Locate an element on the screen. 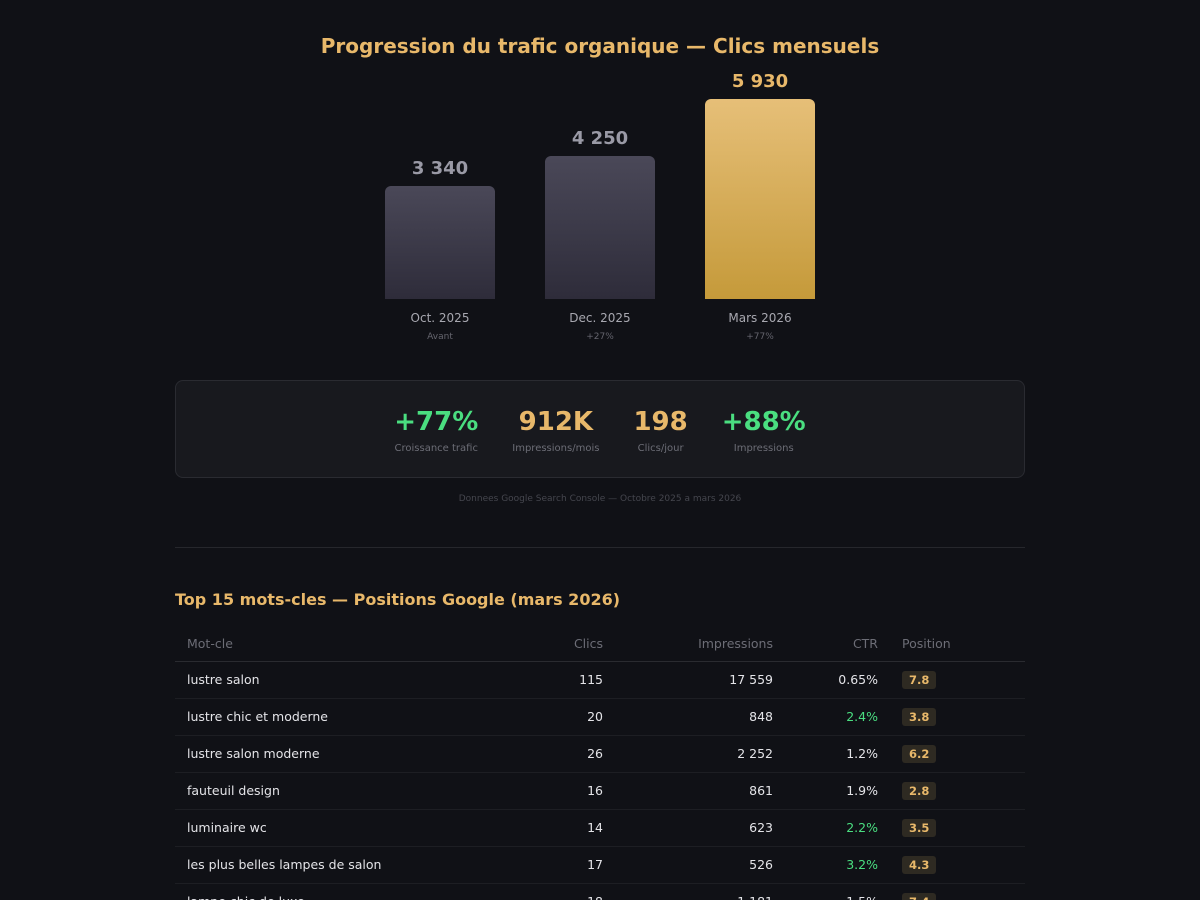 Image resolution: width=1200 pixels, height=900 pixels. stat-label: Croissance trafic is located at coordinates (436, 448).